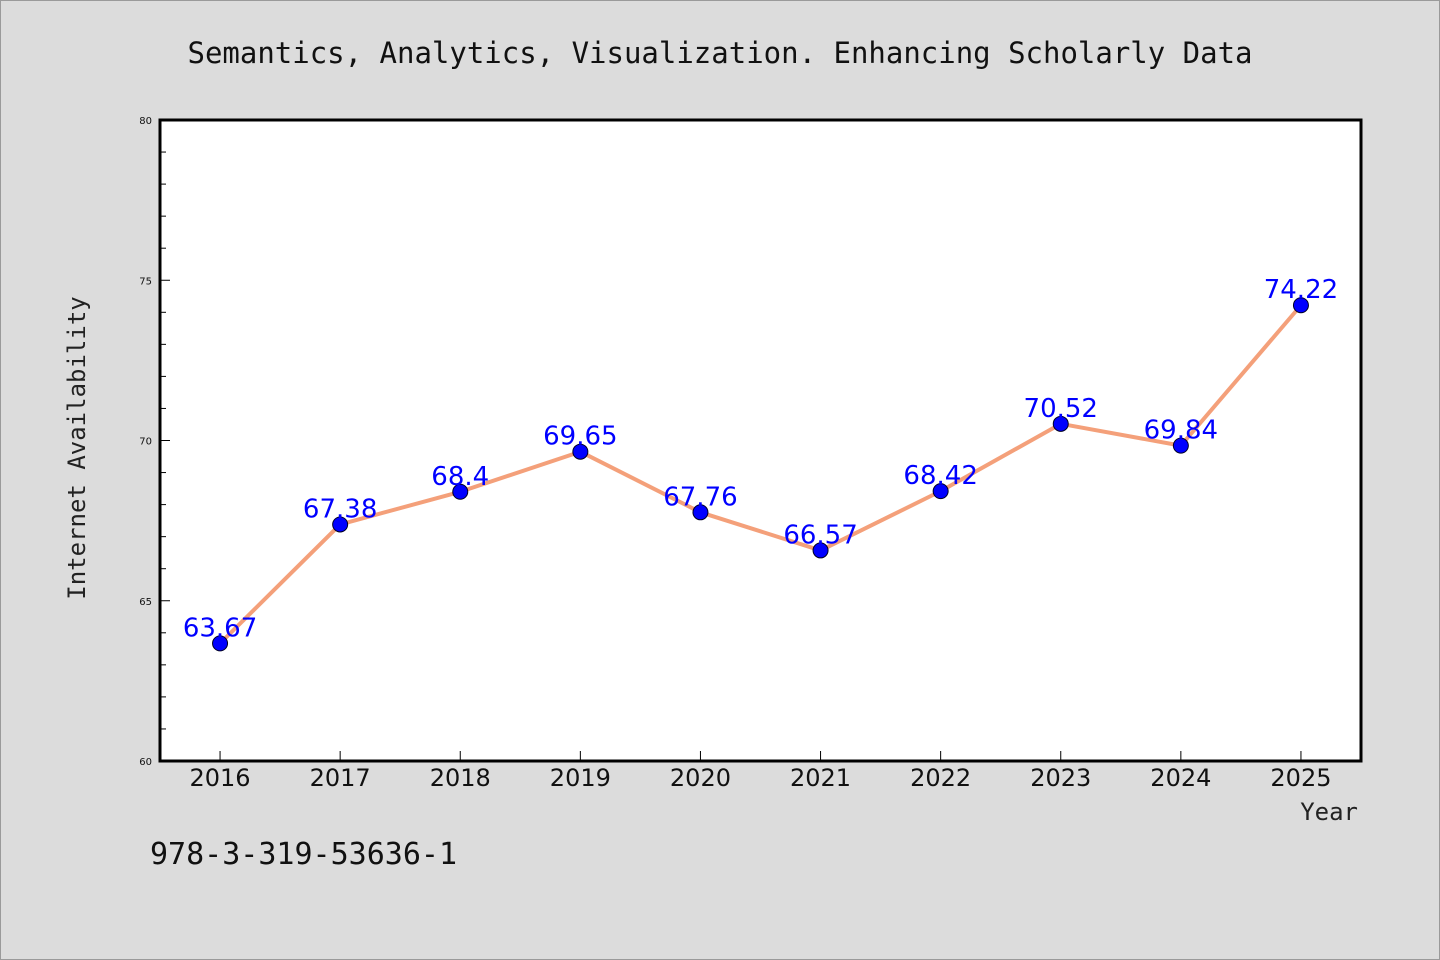 The height and width of the screenshot is (960, 1440). I want to click on x-tick-label: 2024, so click(1180, 778).